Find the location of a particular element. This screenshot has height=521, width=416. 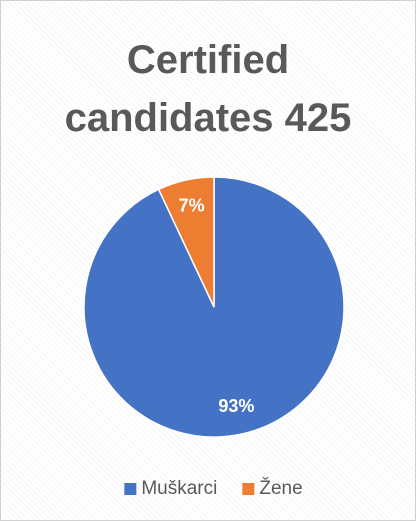

pie-slice is located at coordinates (186, 242).